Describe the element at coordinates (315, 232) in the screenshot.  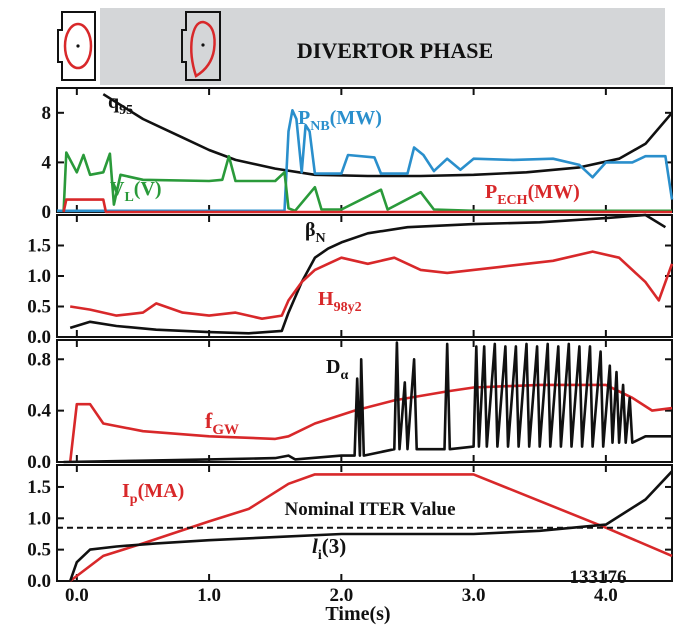
I see `label-betan: βN` at that location.